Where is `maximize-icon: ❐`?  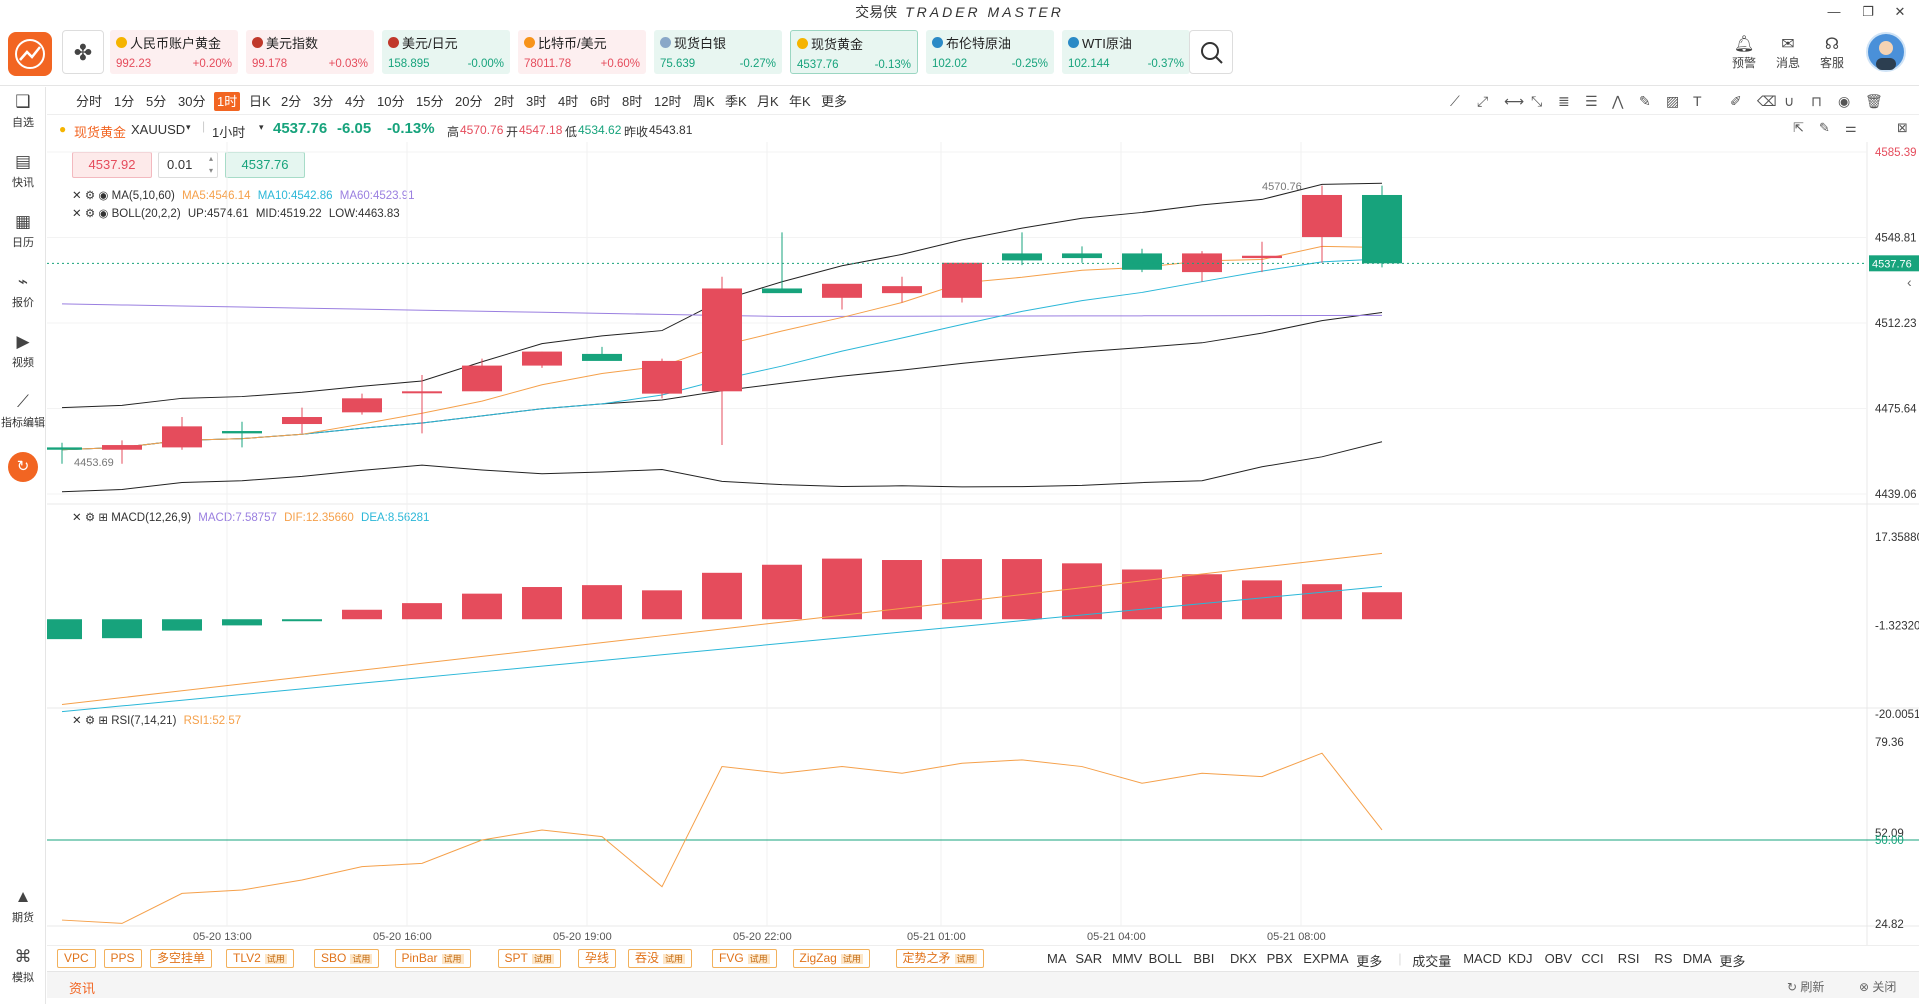
maximize-icon: ❐ is located at coordinates (1868, 11).